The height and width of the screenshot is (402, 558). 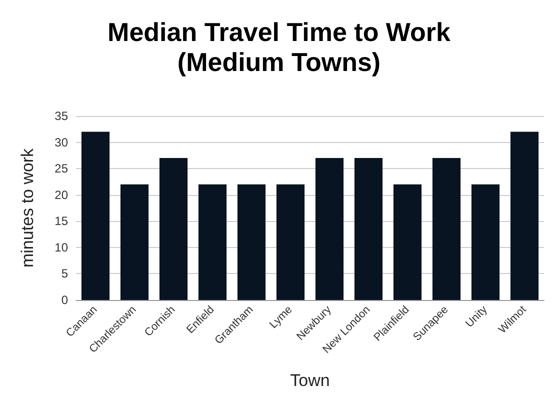 I want to click on y-tick-label: 0, so click(x=64, y=300).